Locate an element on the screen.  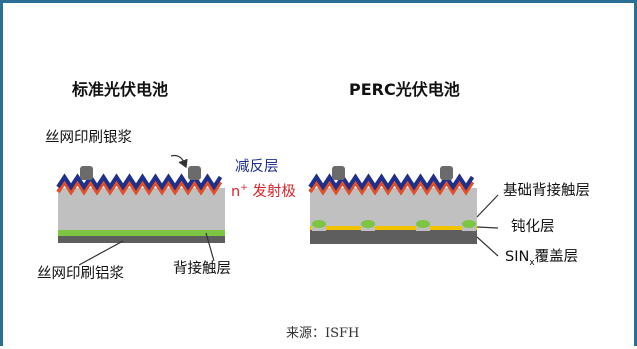
antireflection-label: 减反层 is located at coordinates (257, 167).